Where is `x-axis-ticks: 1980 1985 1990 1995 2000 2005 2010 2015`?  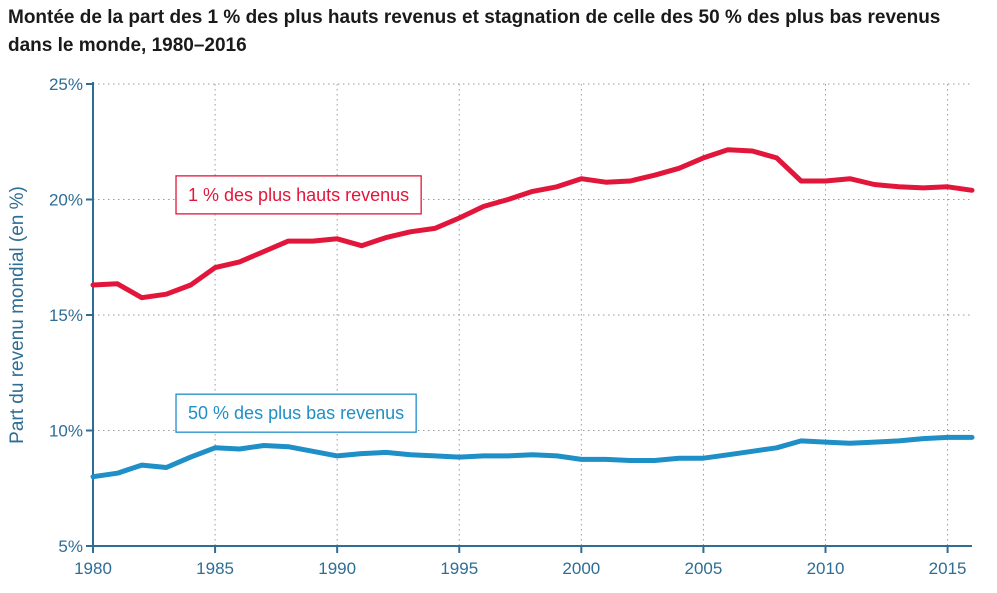 x-axis-ticks: 1980 1985 1990 1995 2000 2005 2010 2015 is located at coordinates (520, 562).